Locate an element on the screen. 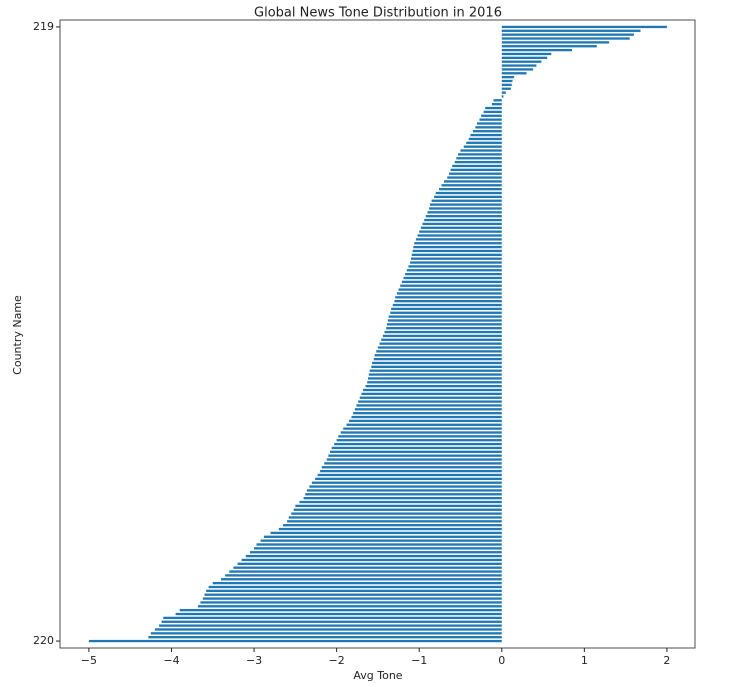 This screenshot has width=729, height=687. y-tick-label: 219 is located at coordinates (43, 26).